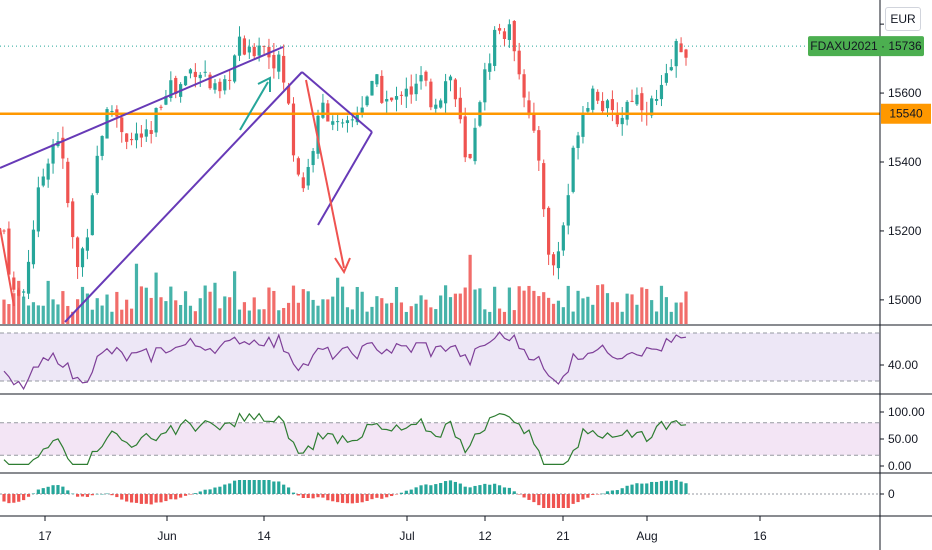 The height and width of the screenshot is (550, 932). What do you see at coordinates (7, 267) in the screenshot?
I see `red-line-left` at bounding box center [7, 267].